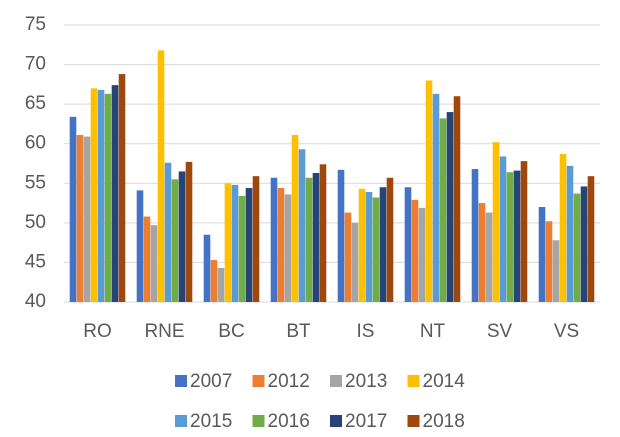 The width and height of the screenshot is (620, 437). I want to click on x-tick-label: RNE, so click(164, 331).